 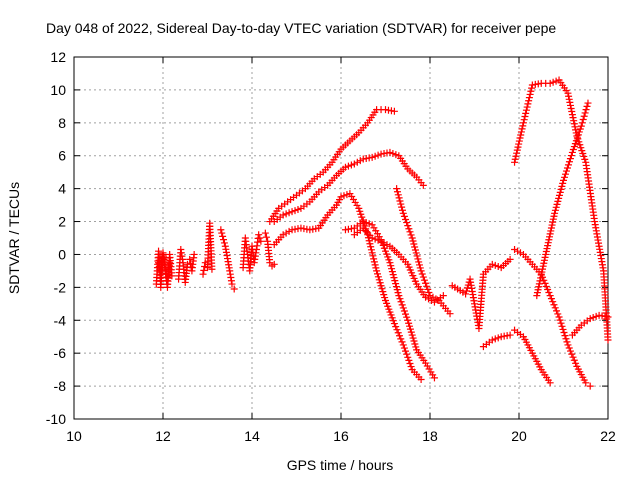 I want to click on y-tick-label: 10, so click(x=58, y=90).